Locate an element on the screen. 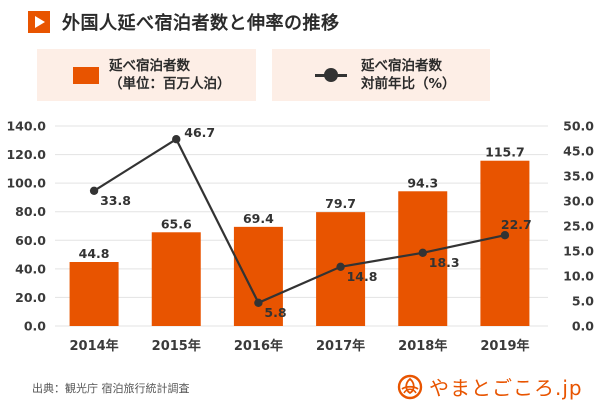 This screenshot has height=410, width=600. x-tick-label: 2014年 is located at coordinates (93, 346).